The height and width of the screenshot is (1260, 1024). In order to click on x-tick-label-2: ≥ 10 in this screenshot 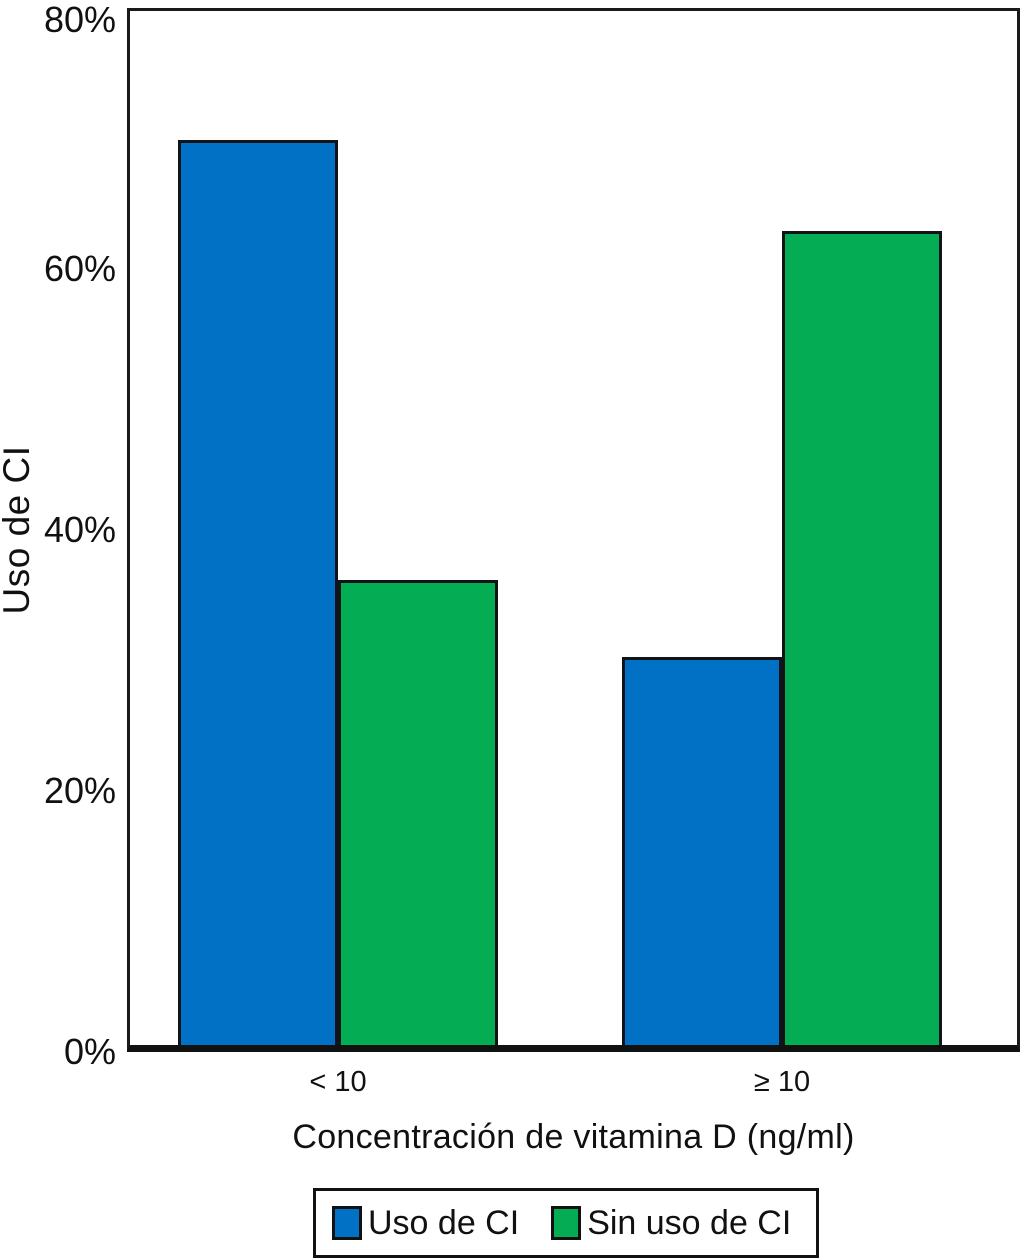, I will do `click(782, 1082)`.